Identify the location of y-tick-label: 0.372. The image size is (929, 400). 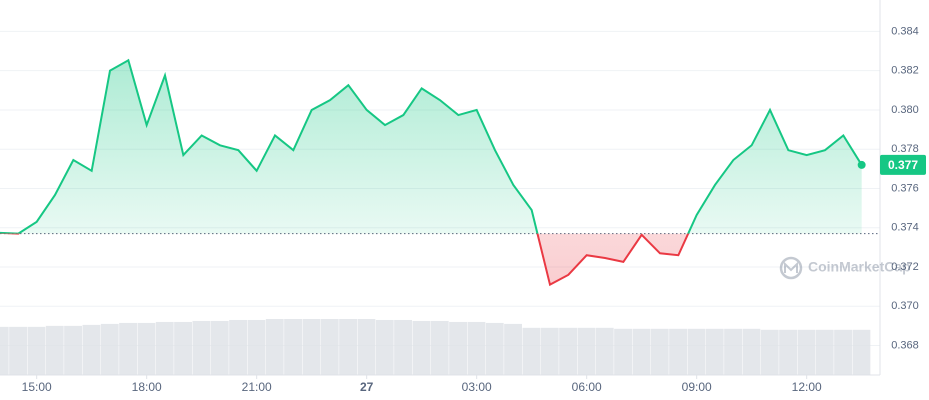
(905, 267).